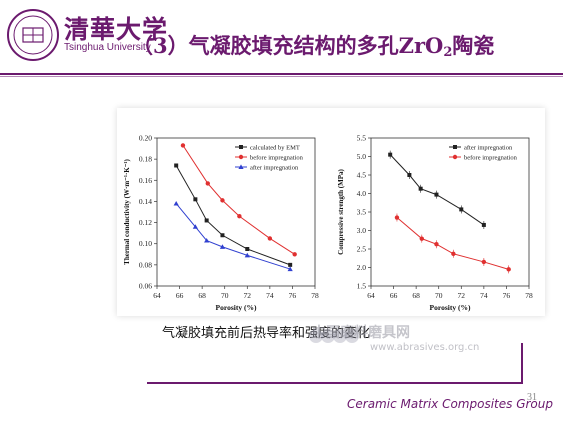 This screenshot has height=421, width=563. Describe the element at coordinates (362, 267) in the screenshot. I see `y-tick-label: 2.0` at that location.